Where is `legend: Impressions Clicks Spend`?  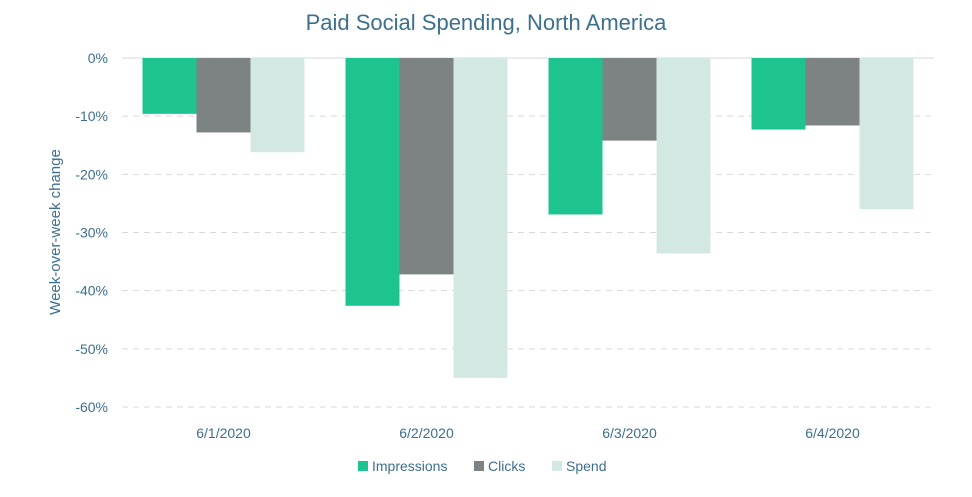
legend: Impressions Clicks Spend is located at coordinates (482, 466).